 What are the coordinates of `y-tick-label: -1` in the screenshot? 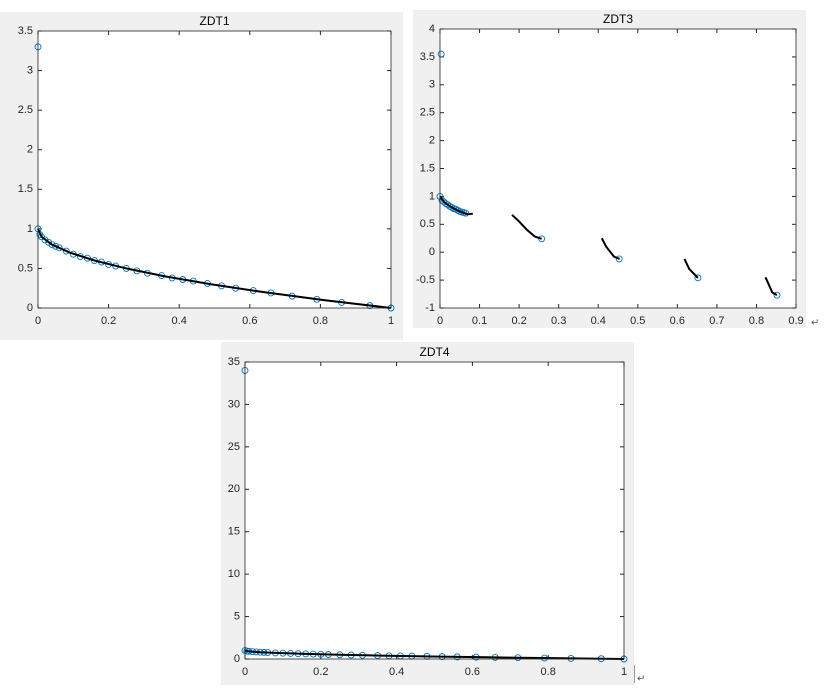 It's located at (430, 308).